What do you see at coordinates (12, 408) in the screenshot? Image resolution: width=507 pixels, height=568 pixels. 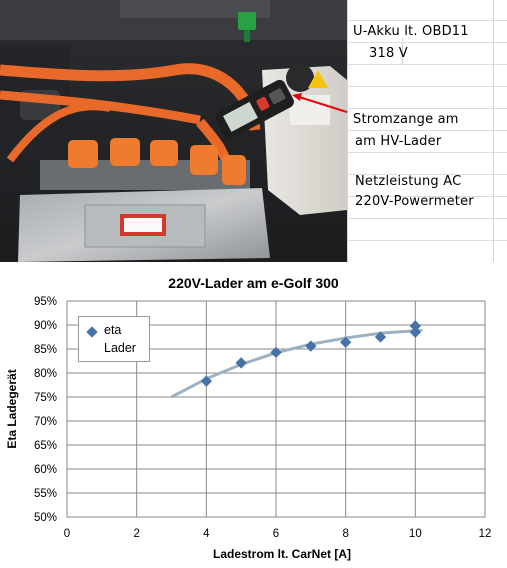 I see `y-axis-label: Eta Ladegerät` at bounding box center [12, 408].